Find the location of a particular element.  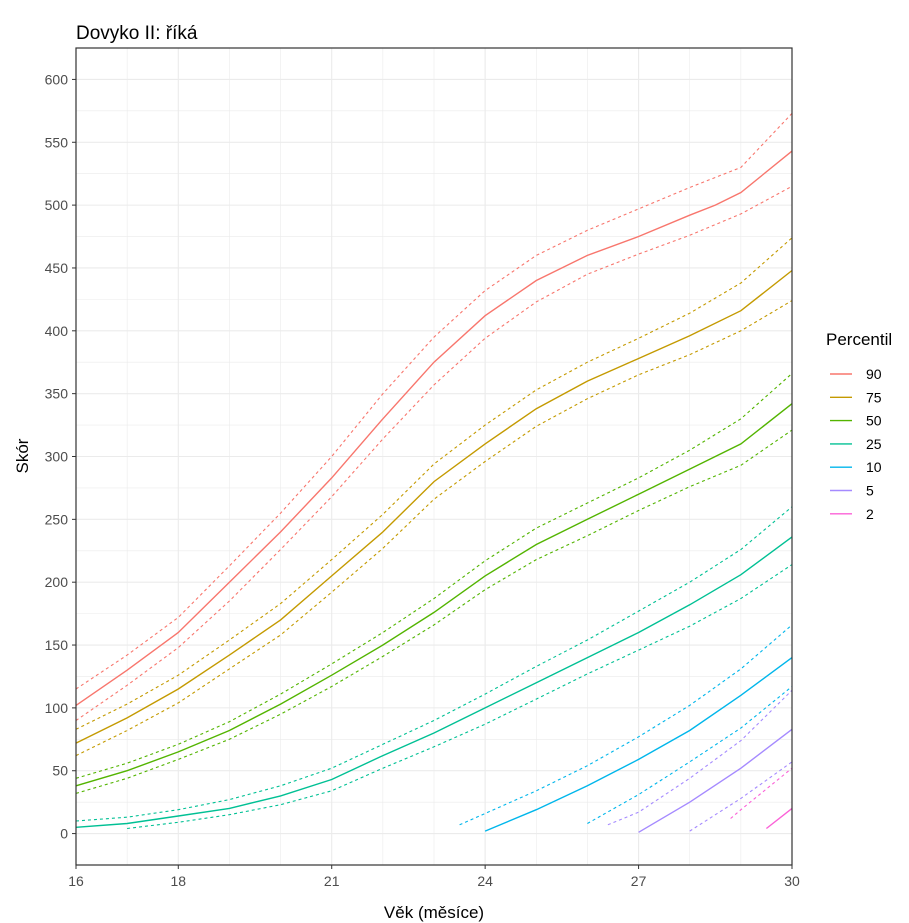

x-tick-label: 30 is located at coordinates (792, 881).